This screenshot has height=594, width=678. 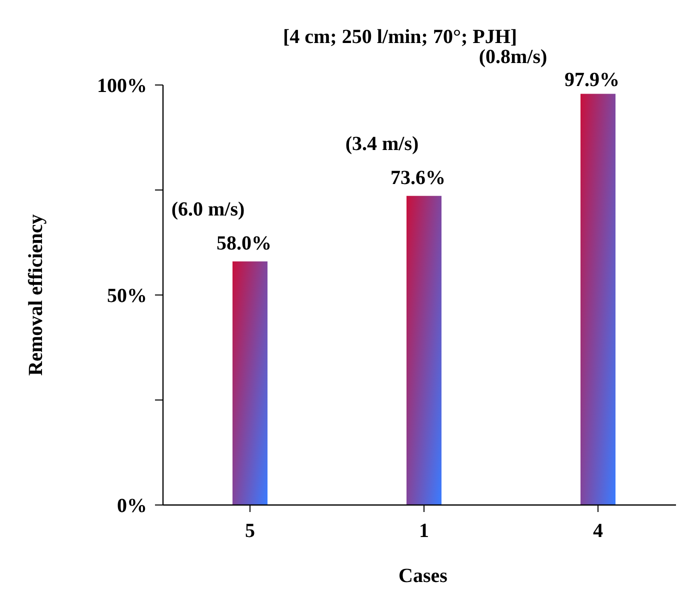 What do you see at coordinates (513, 57) in the screenshot?
I see `annotation: (0.8m/s)` at bounding box center [513, 57].